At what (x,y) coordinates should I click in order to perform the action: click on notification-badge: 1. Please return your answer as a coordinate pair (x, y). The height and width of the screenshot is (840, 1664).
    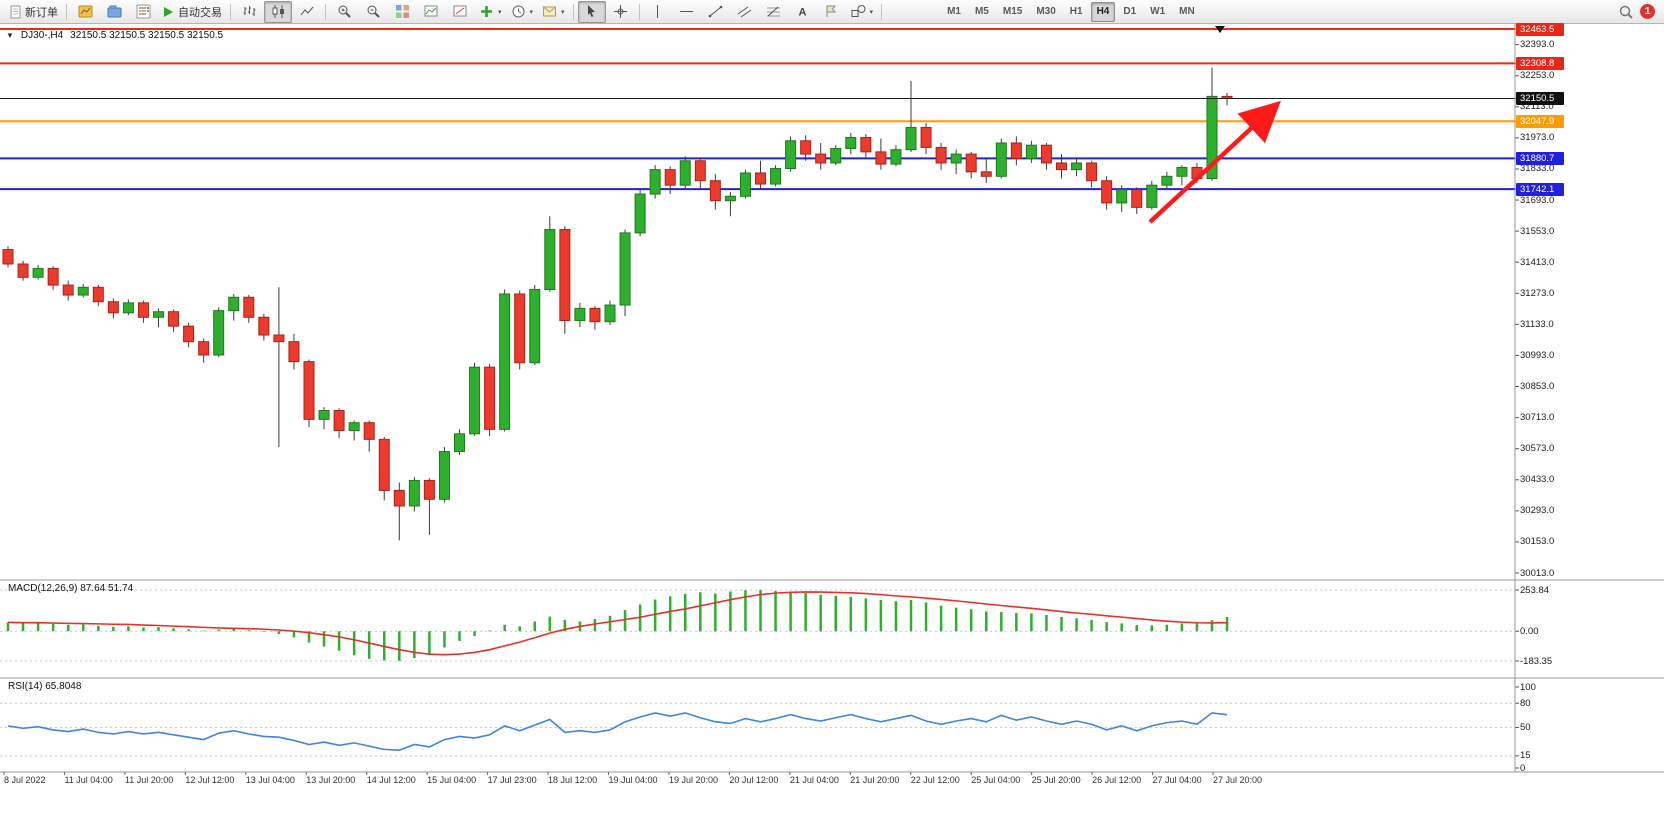
    Looking at the image, I should click on (1647, 11).